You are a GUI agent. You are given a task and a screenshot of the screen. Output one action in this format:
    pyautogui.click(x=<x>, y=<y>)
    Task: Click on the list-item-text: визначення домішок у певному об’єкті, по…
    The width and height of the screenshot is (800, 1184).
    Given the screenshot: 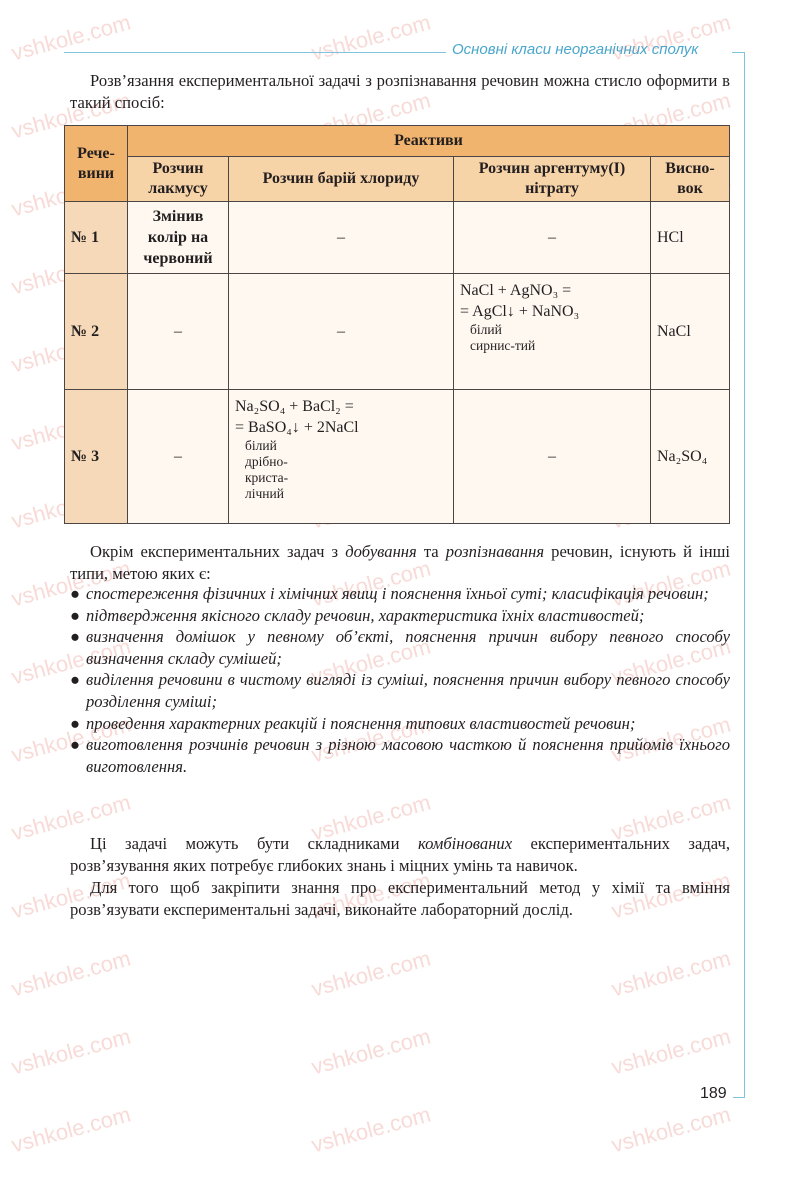 What is the action you would take?
    pyautogui.click(x=408, y=647)
    